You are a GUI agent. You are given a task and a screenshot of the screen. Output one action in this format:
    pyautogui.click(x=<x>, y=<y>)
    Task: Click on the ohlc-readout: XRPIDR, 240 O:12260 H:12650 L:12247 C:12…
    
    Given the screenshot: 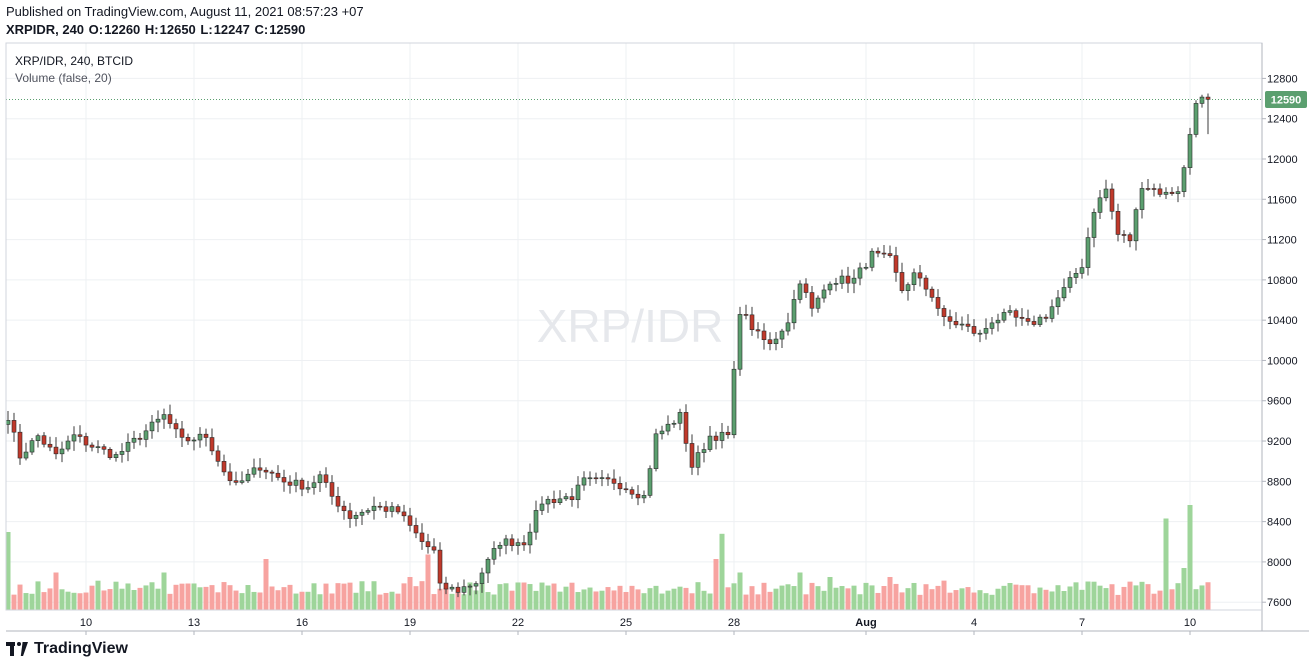 What is the action you would take?
    pyautogui.click(x=156, y=29)
    